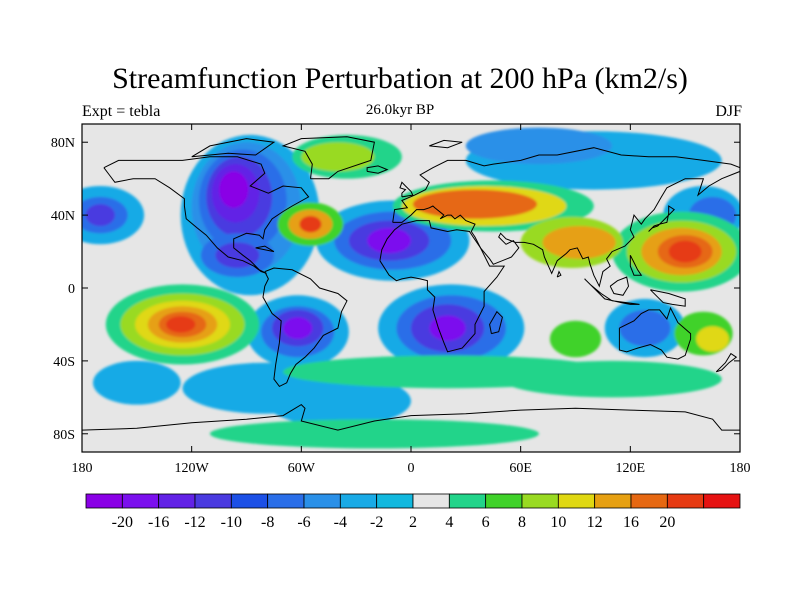  I want to click on coastline-indonesia, so click(612, 291).